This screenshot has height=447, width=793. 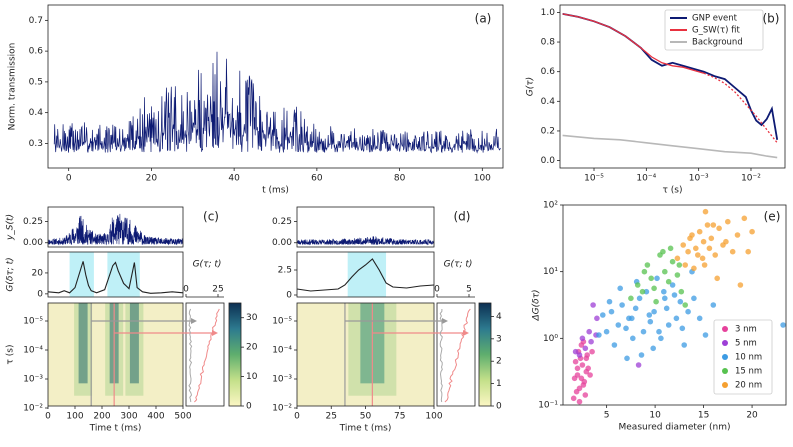 I want to click on a-xtick-0-label: 0, so click(x=69, y=179).